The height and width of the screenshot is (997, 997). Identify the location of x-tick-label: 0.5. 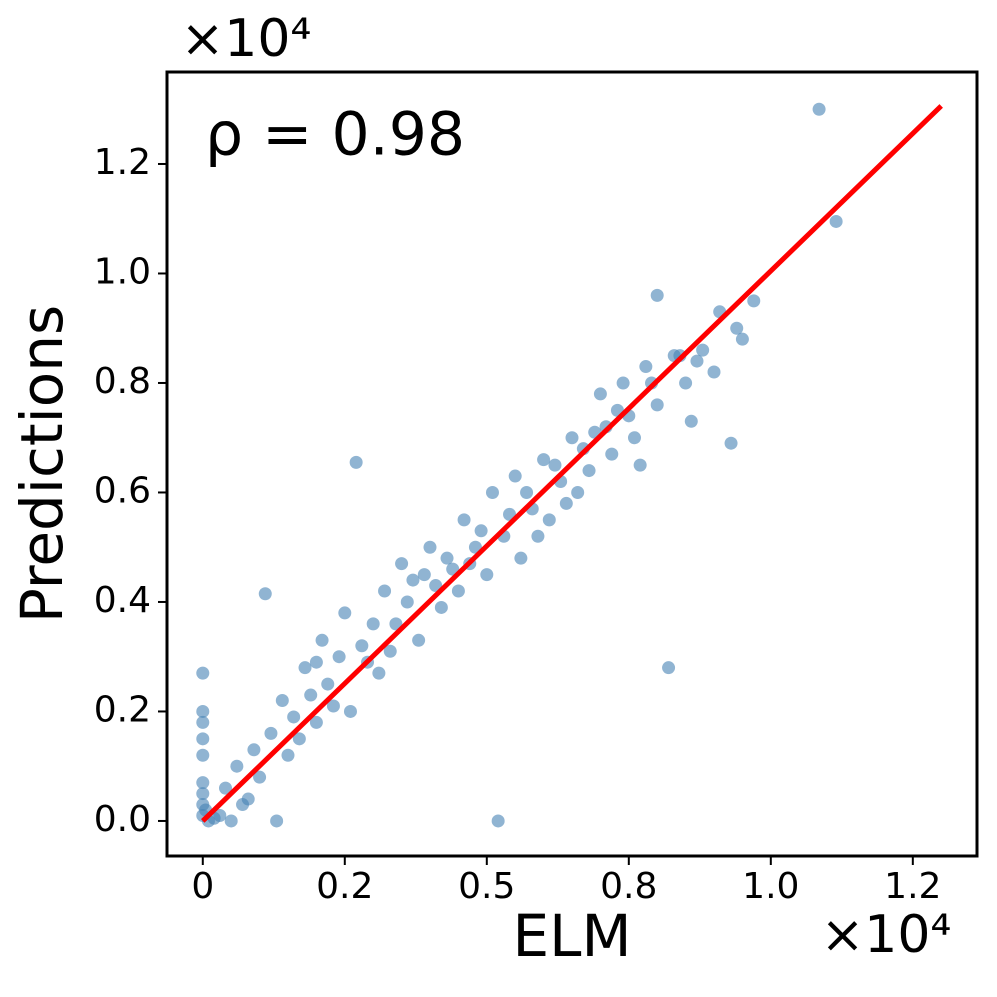
(486, 886).